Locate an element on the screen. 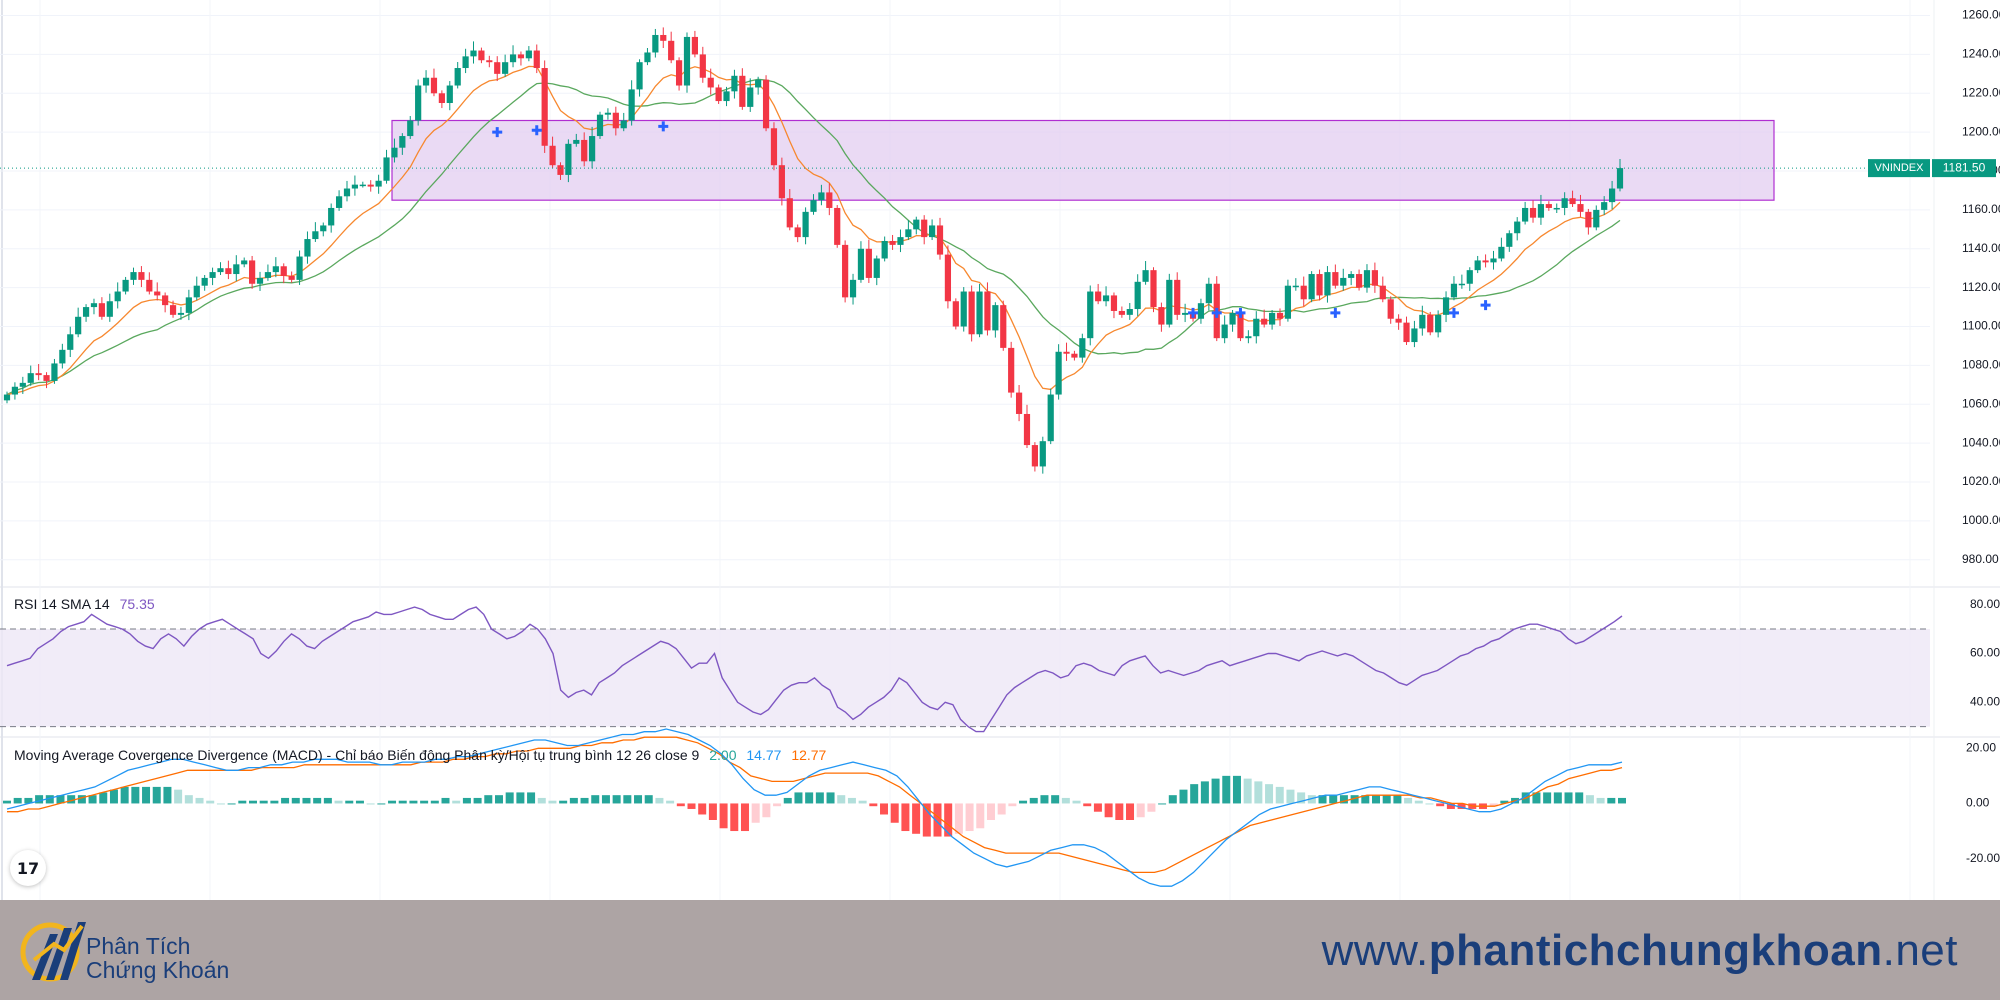  y-tick-label: 1220.00 is located at coordinates (1981, 92).